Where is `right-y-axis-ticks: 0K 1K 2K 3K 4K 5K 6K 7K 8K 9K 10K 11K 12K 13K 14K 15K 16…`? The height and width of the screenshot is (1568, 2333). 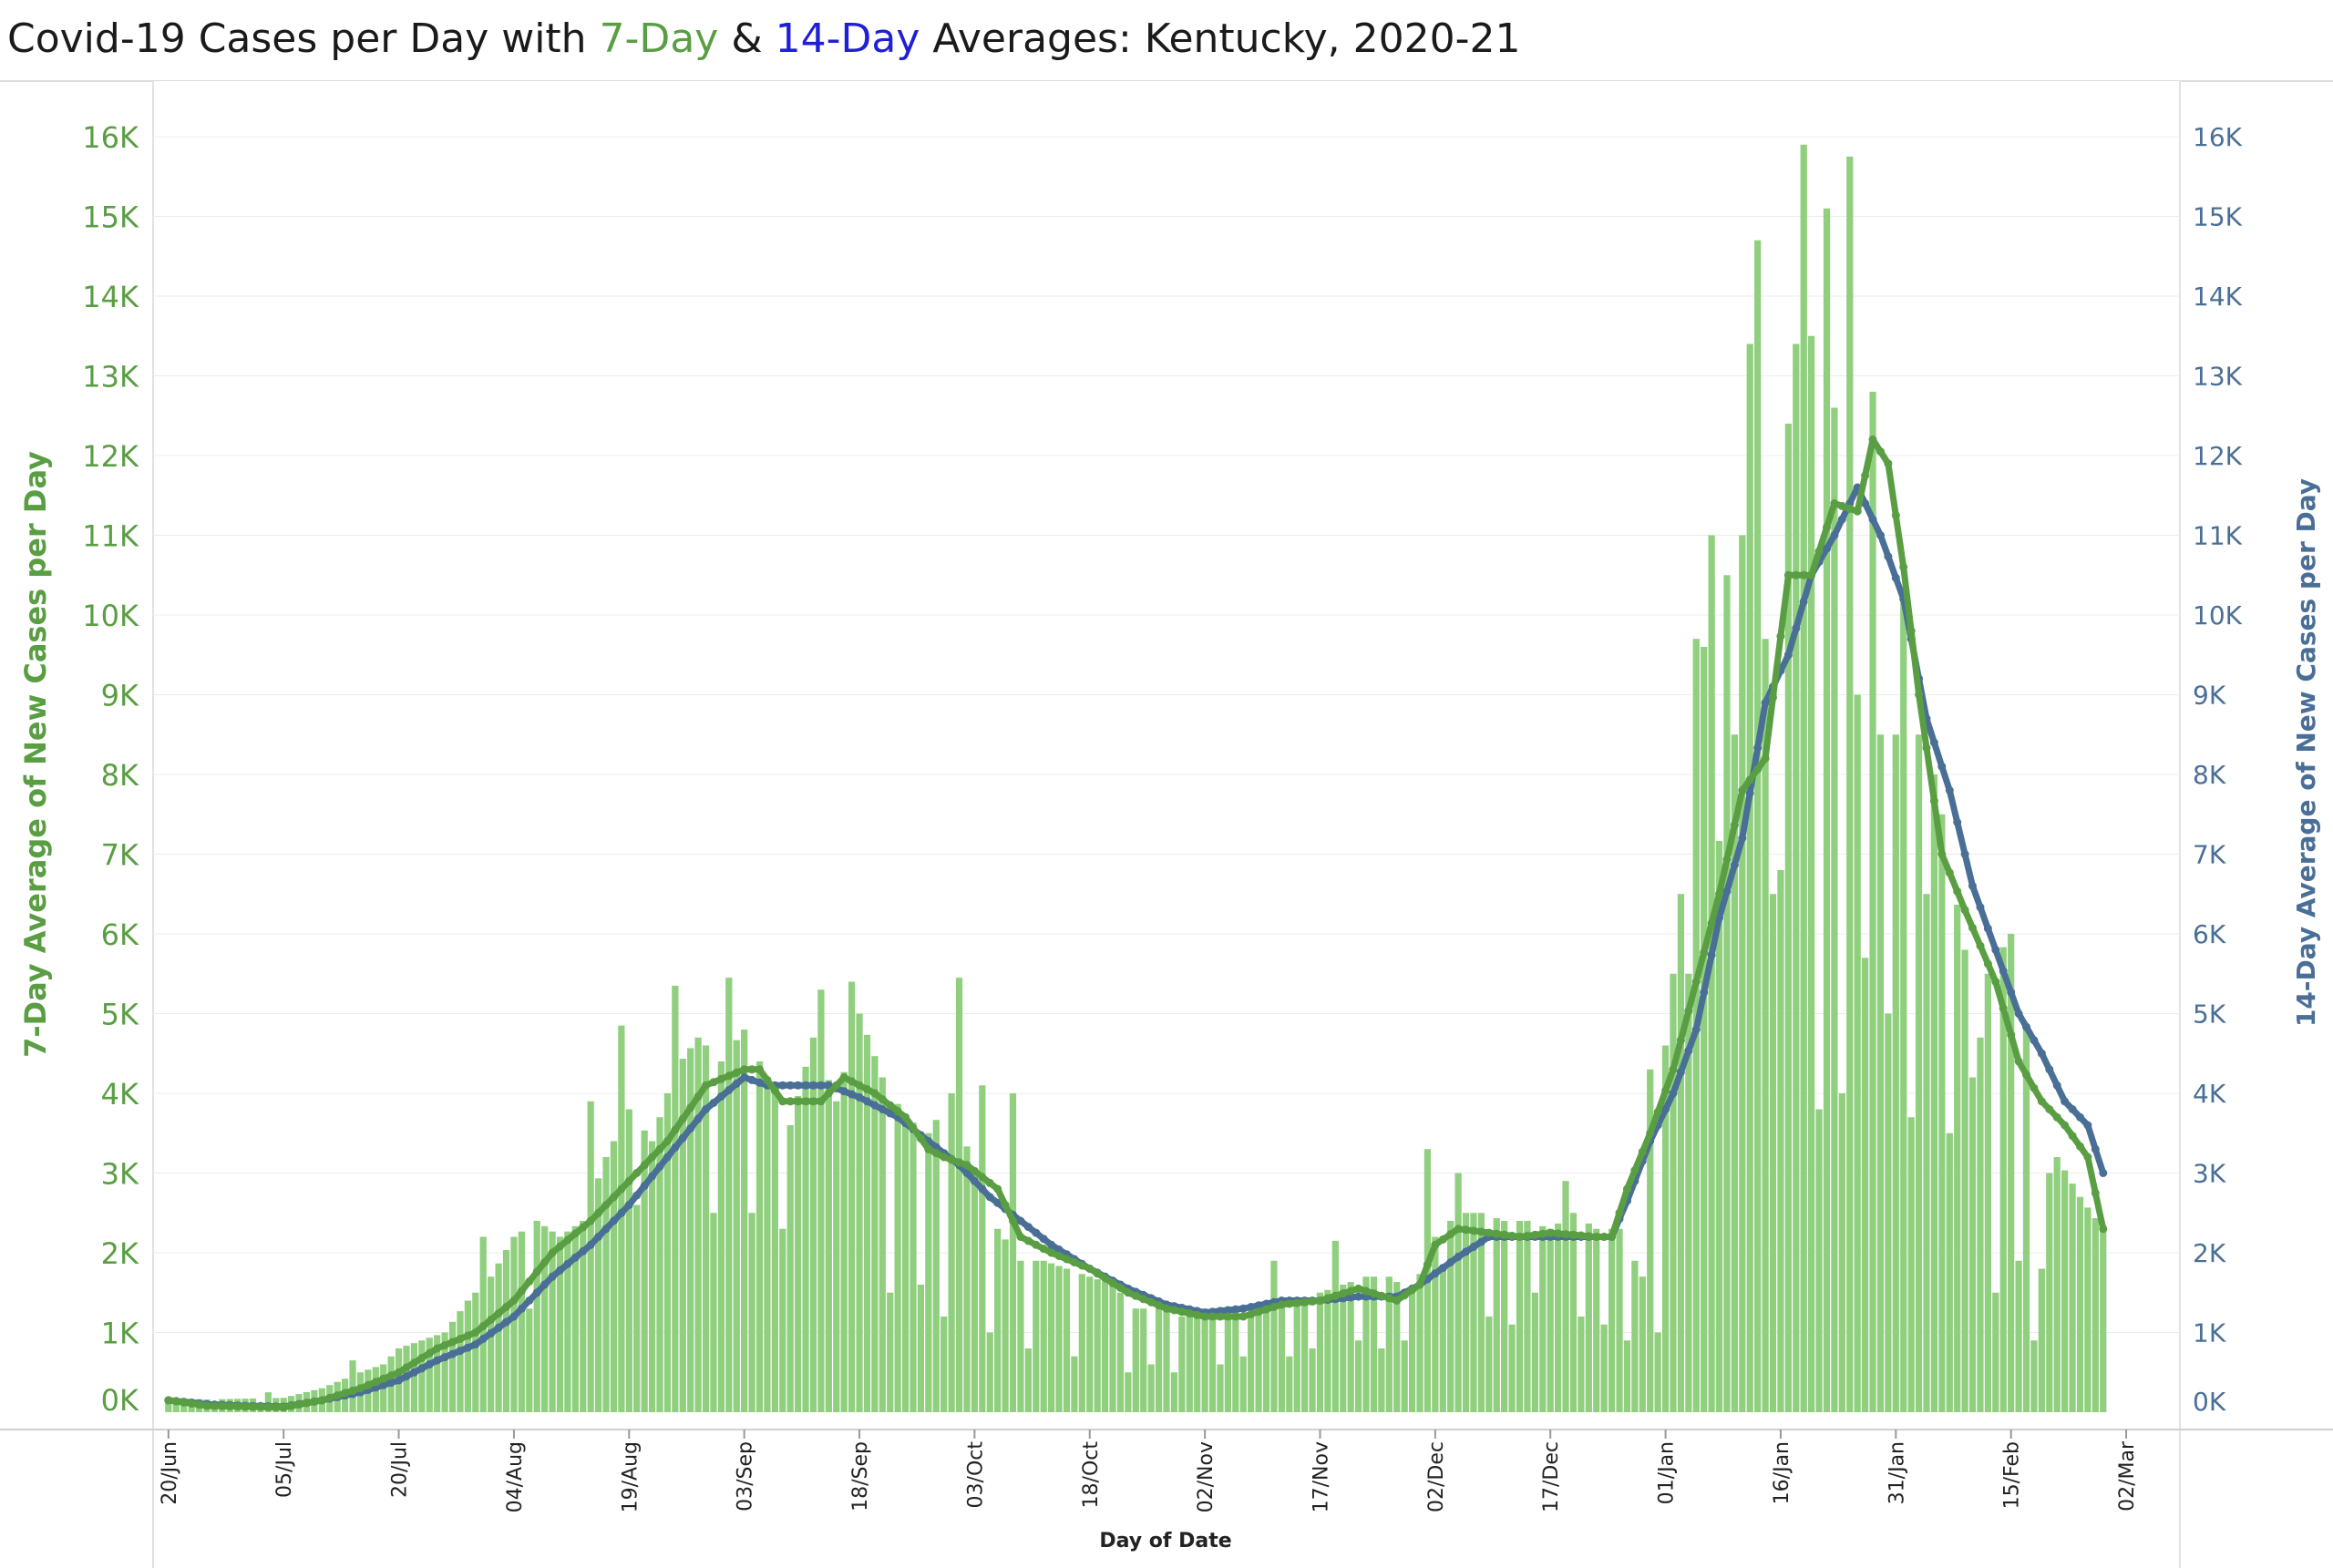
right-y-axis-ticks: 0K 1K 2K 3K 4K 5K 6K 7K 8K 9K 10K 11K 12K 13K 14K 15K 16… is located at coordinates (2218, 769).